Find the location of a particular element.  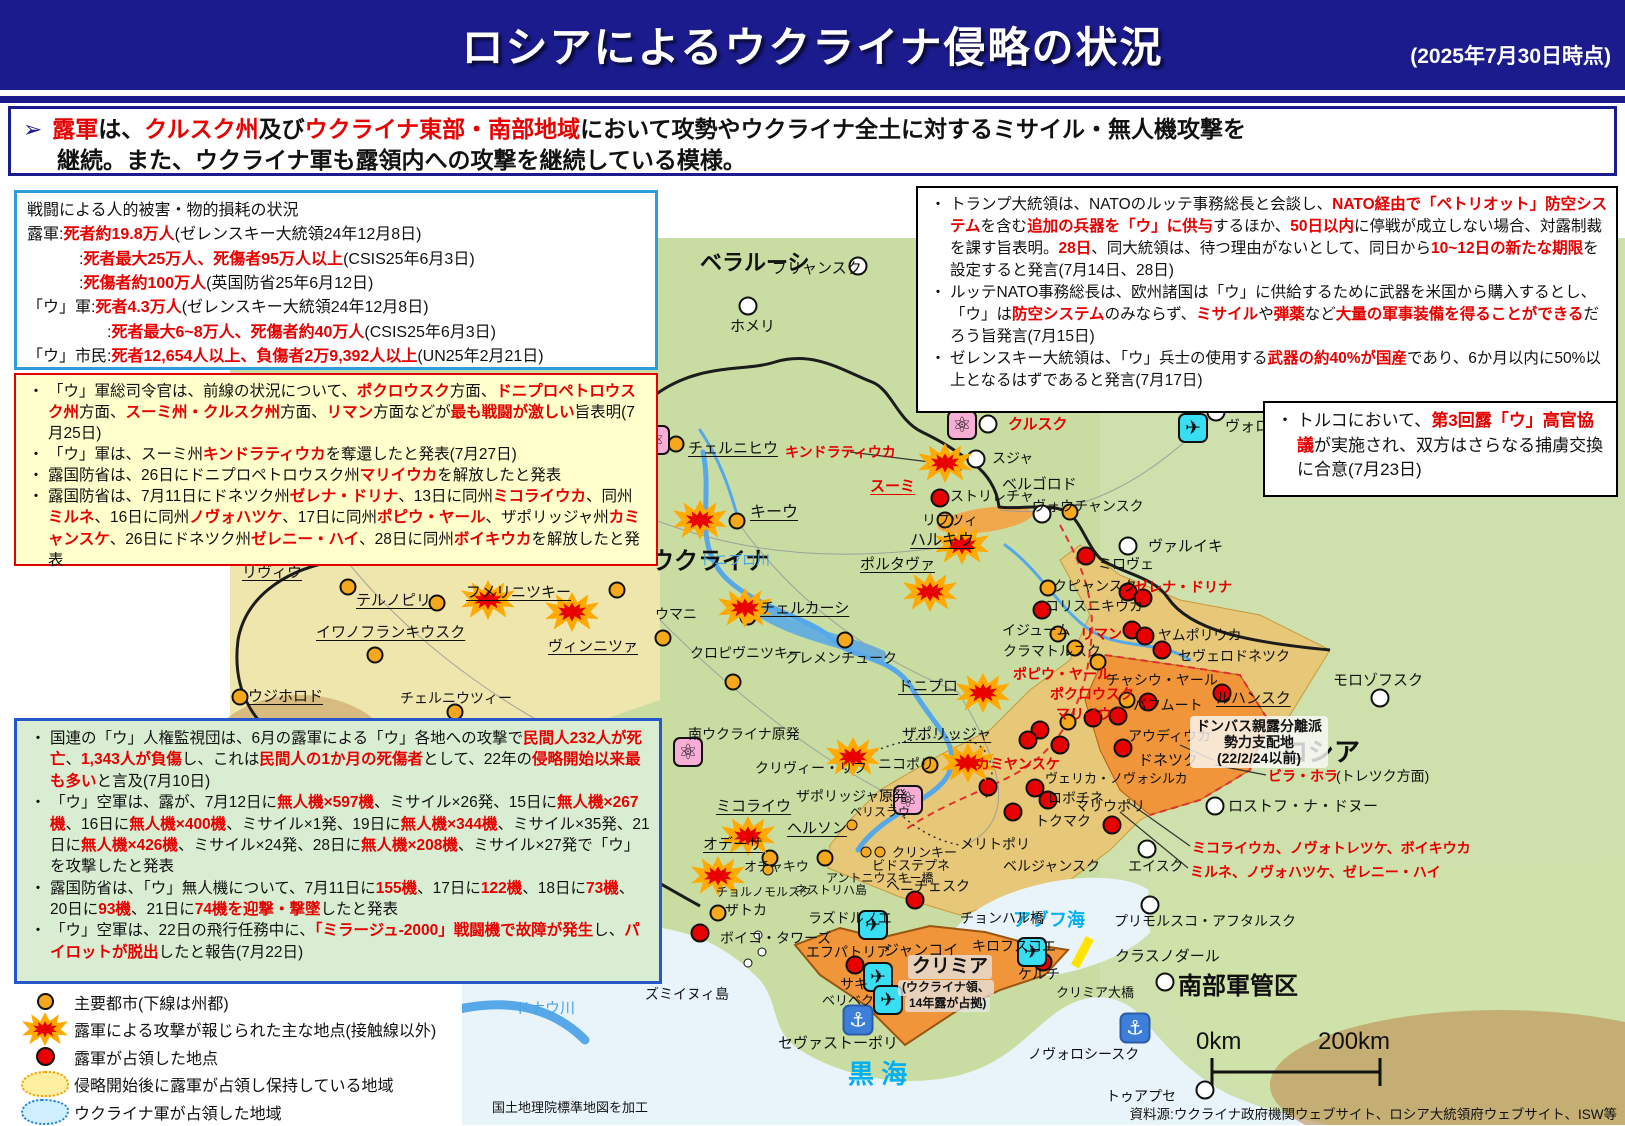

legend-label: 侵略開始後に露軍が占領し保持している地域 is located at coordinates (234, 1087).